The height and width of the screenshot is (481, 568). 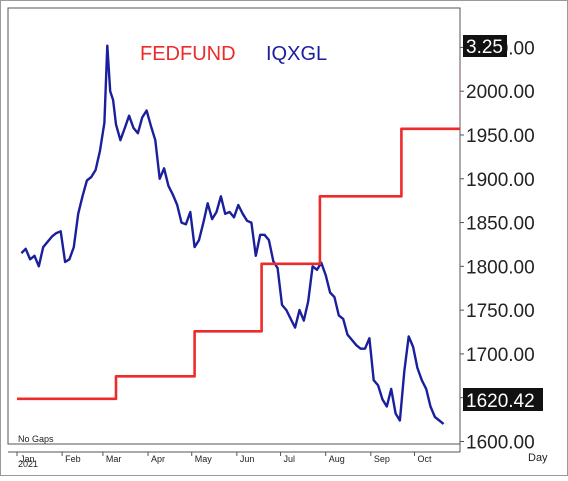 I want to click on y-tick-label: 2000.00, so click(x=500, y=92).